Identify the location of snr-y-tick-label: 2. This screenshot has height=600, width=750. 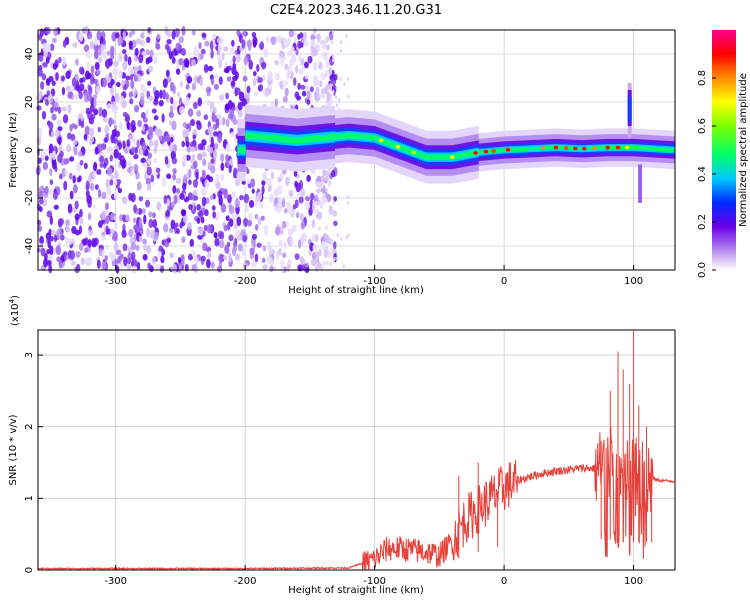
(29, 427).